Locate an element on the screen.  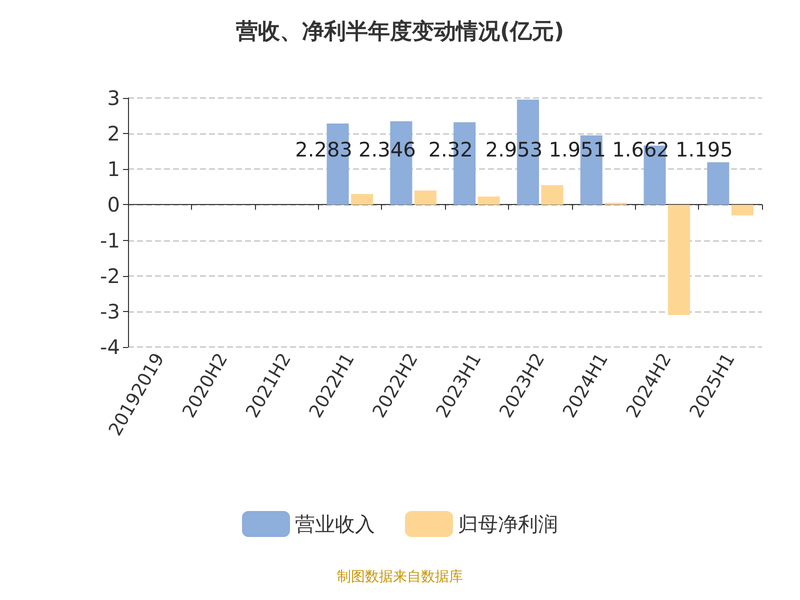
chart-title: 营收、净利半年度变动情况(亿元) is located at coordinates (399, 31).